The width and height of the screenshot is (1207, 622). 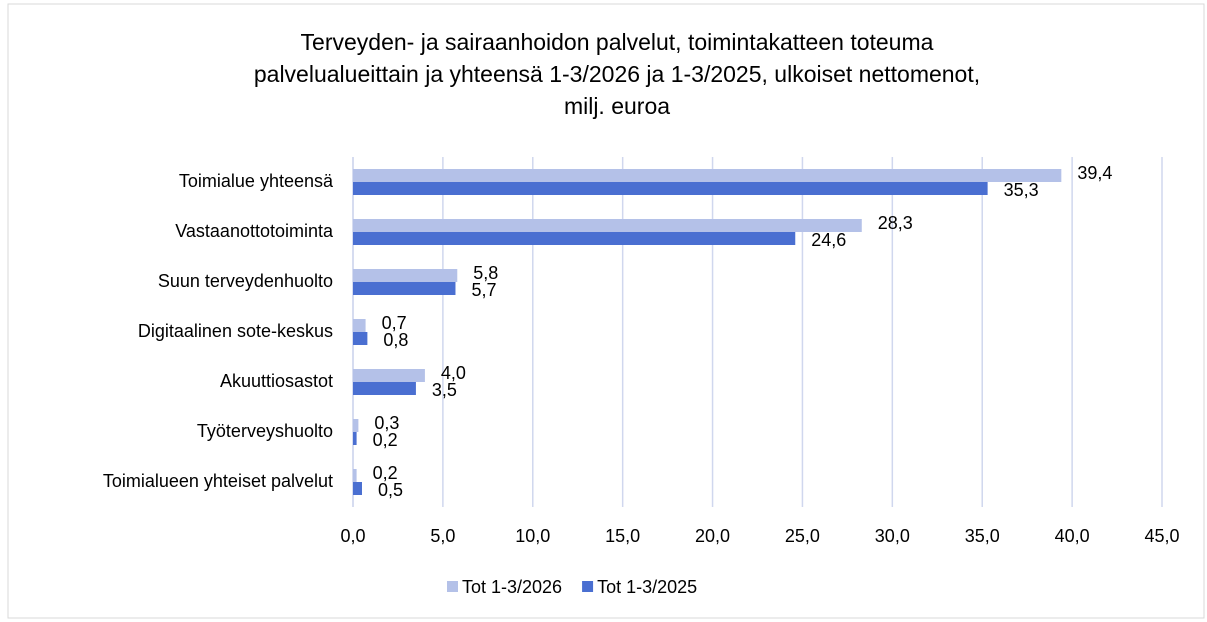 What do you see at coordinates (256, 181) in the screenshot?
I see `y-tick-label: Toimialue yhteensä` at bounding box center [256, 181].